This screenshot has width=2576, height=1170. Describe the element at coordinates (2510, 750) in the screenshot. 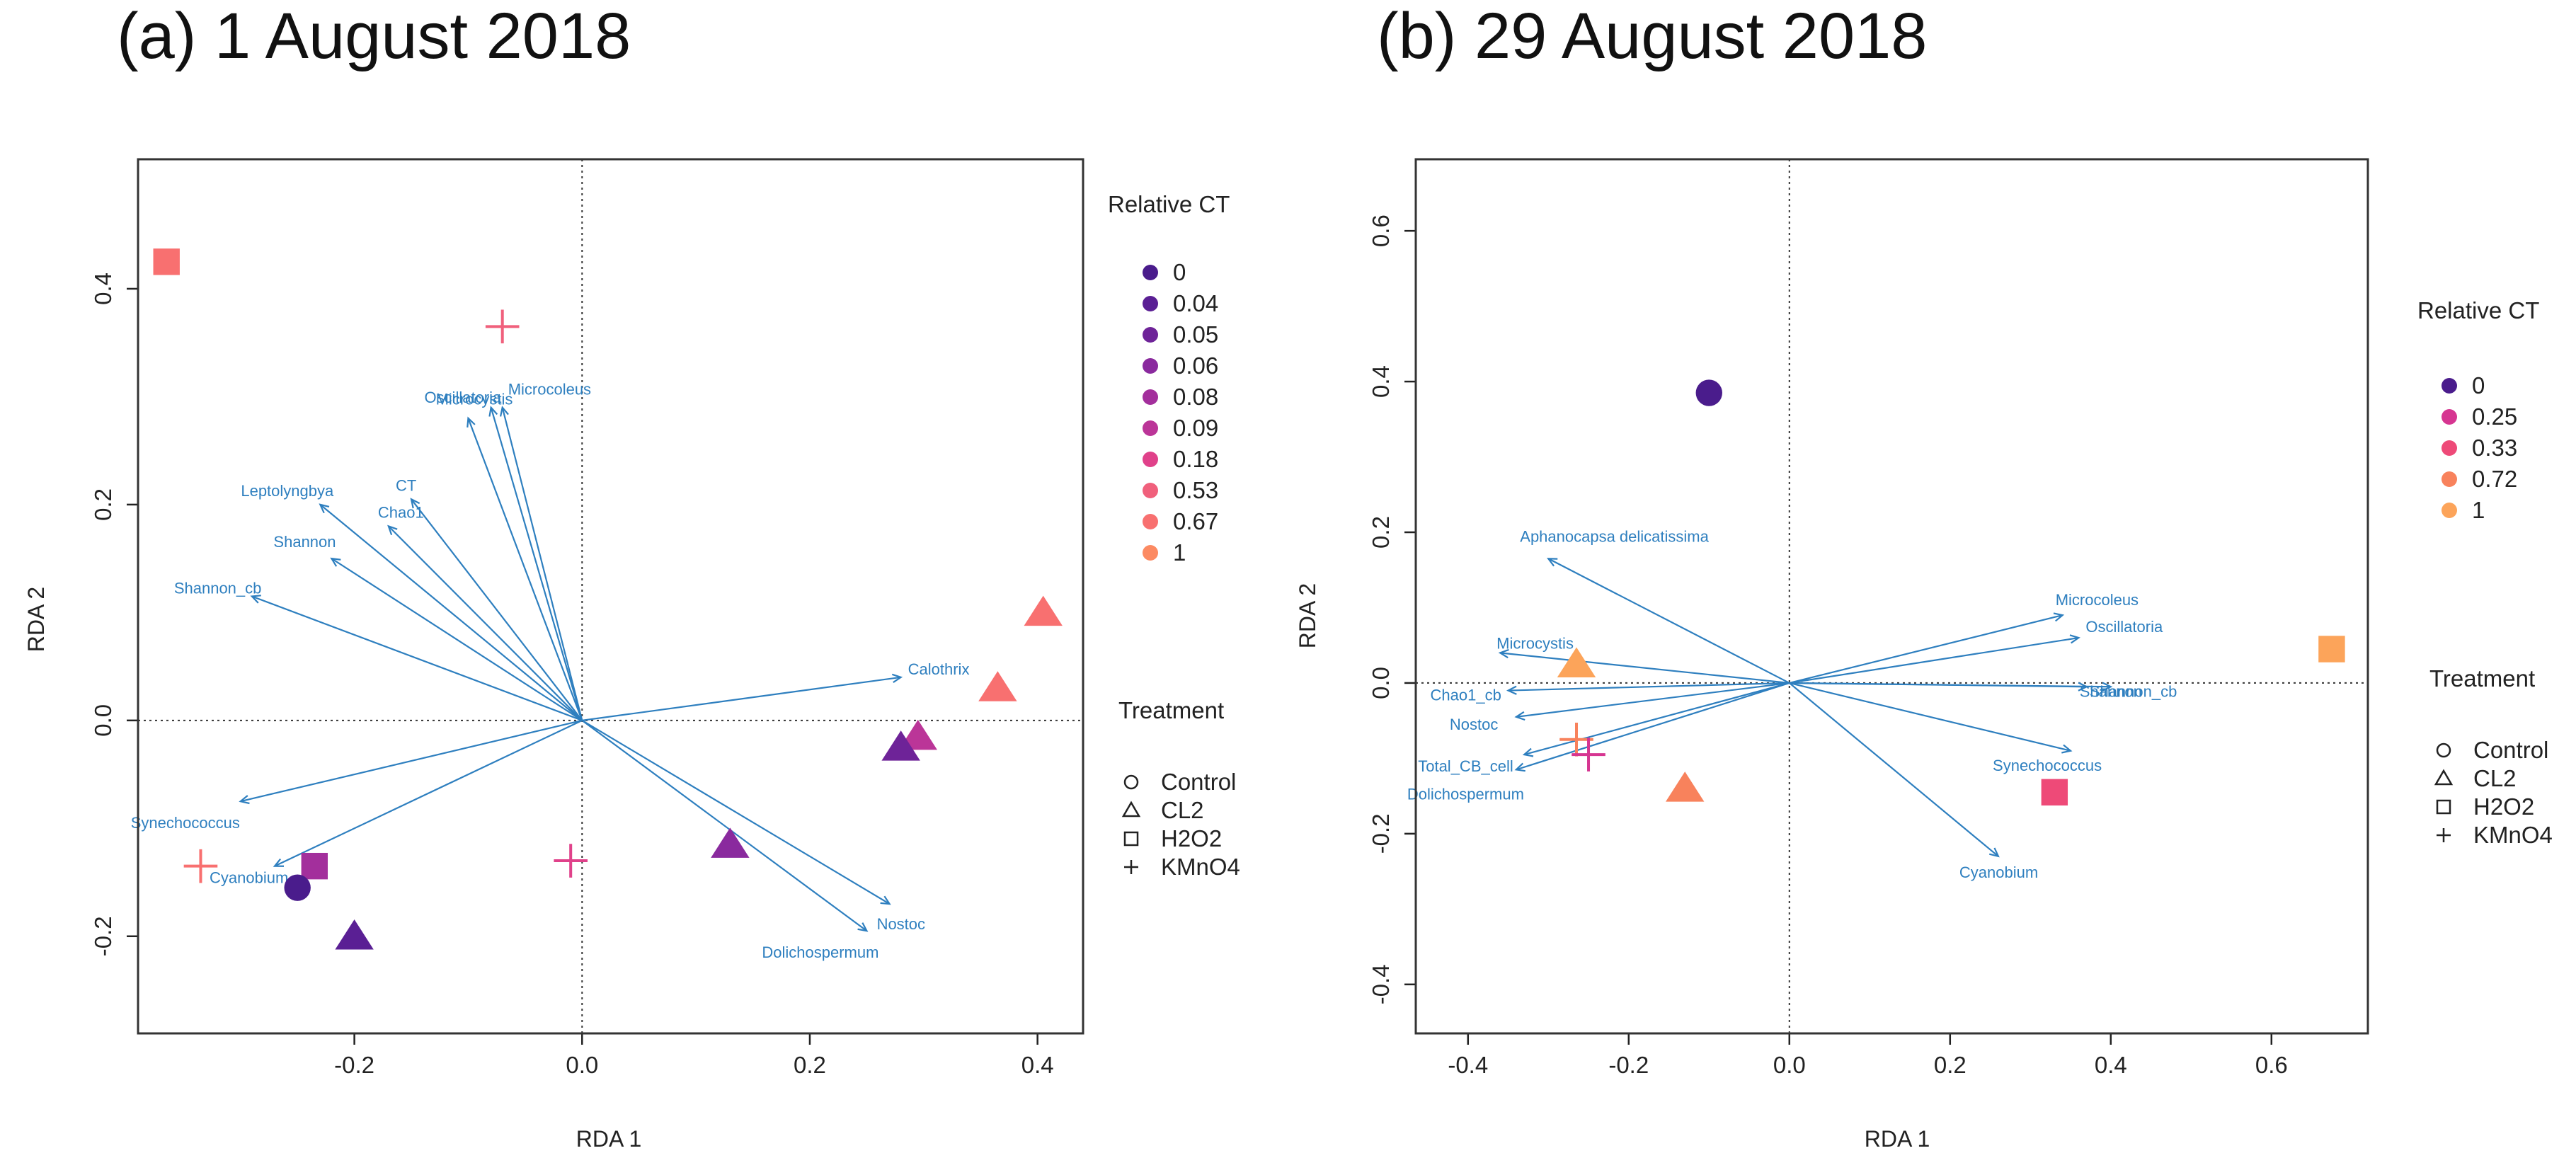

I see `panel-b-treatment-legend-label: Control` at that location.